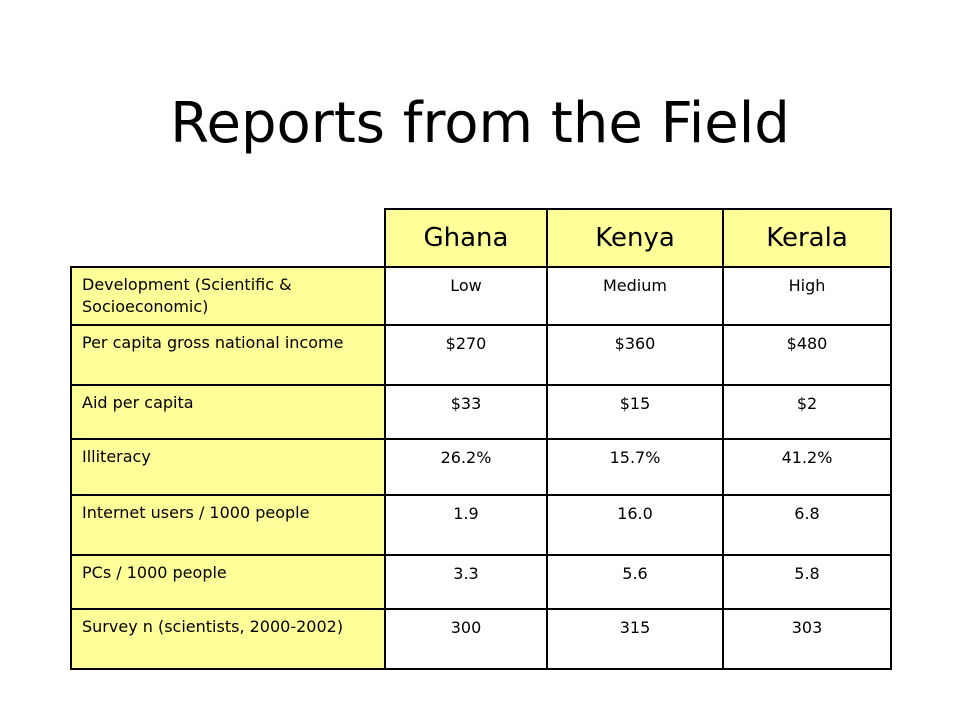 Image resolution: width=960 pixels, height=720 pixels. What do you see at coordinates (807, 355) in the screenshot?
I see `table-cell: $480` at bounding box center [807, 355].